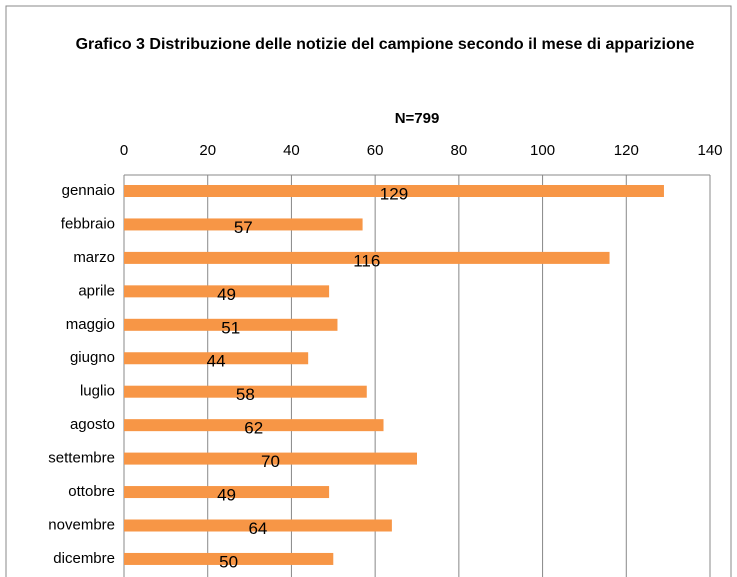 This screenshot has width=737, height=577. What do you see at coordinates (459, 150) in the screenshot?
I see `x-tick-label: 80` at bounding box center [459, 150].